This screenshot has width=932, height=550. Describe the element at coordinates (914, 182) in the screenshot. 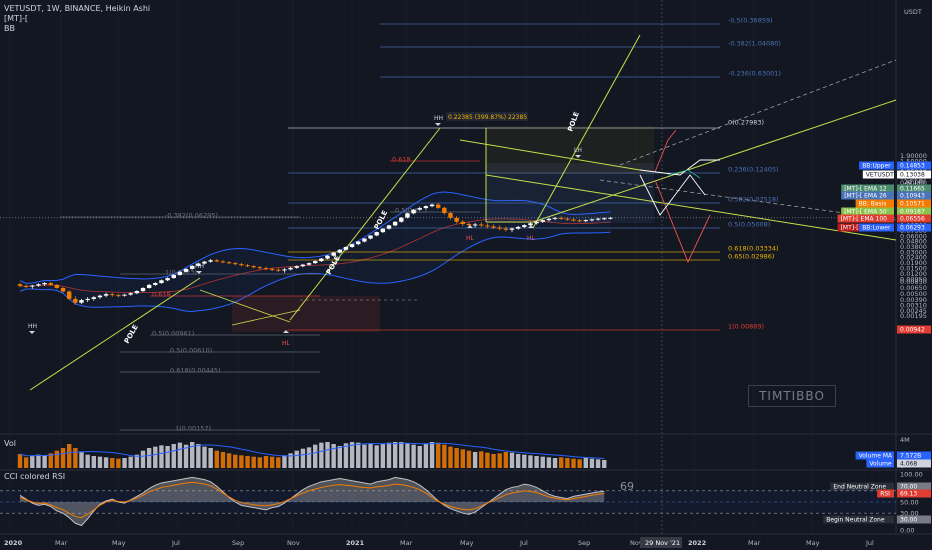

I see `price-tag-countdown: 2d 14h` at that location.